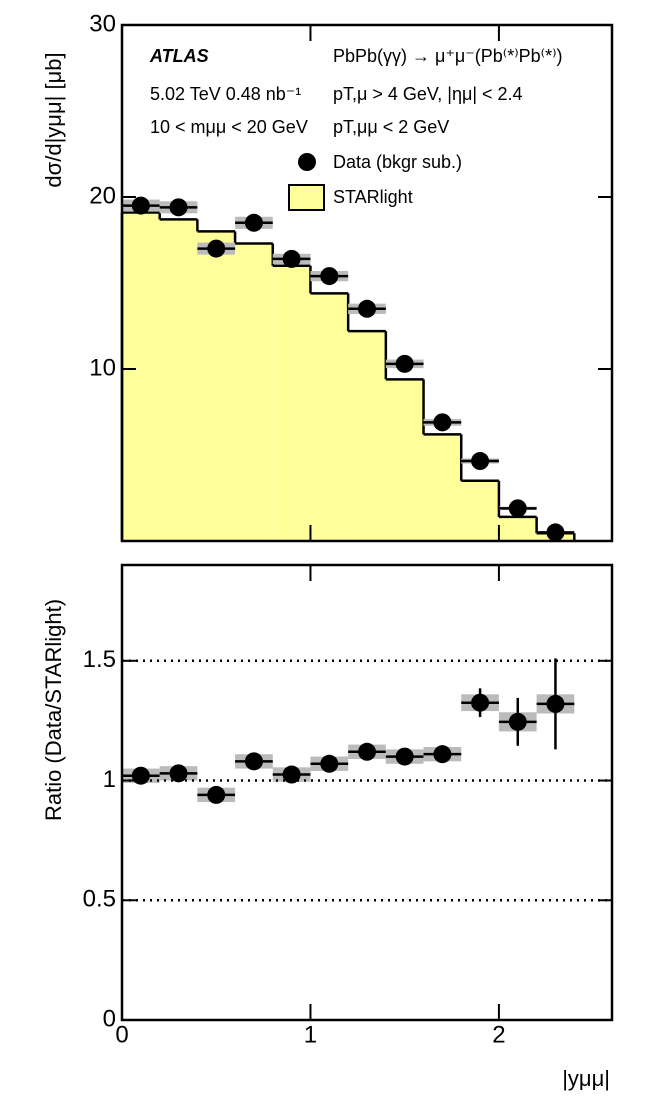 The width and height of the screenshot is (665, 1109). Describe the element at coordinates (53, 119) in the screenshot. I see `y-axis-label: dσ/d|yμμ| [μb]` at that location.